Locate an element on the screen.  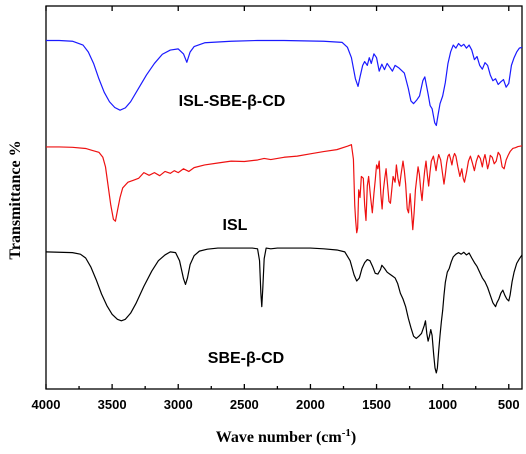
x-tick-label: 2500 is located at coordinates (244, 404).